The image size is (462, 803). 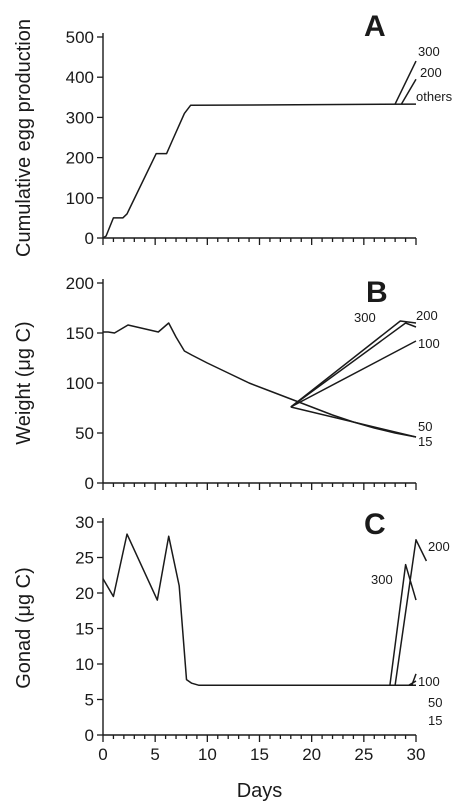 I want to click on panel-letter: A, so click(x=375, y=26).